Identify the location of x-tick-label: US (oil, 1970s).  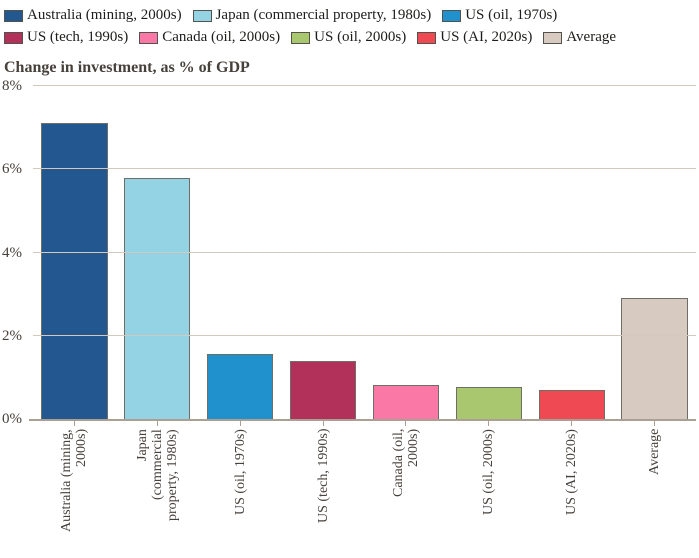
(240, 472).